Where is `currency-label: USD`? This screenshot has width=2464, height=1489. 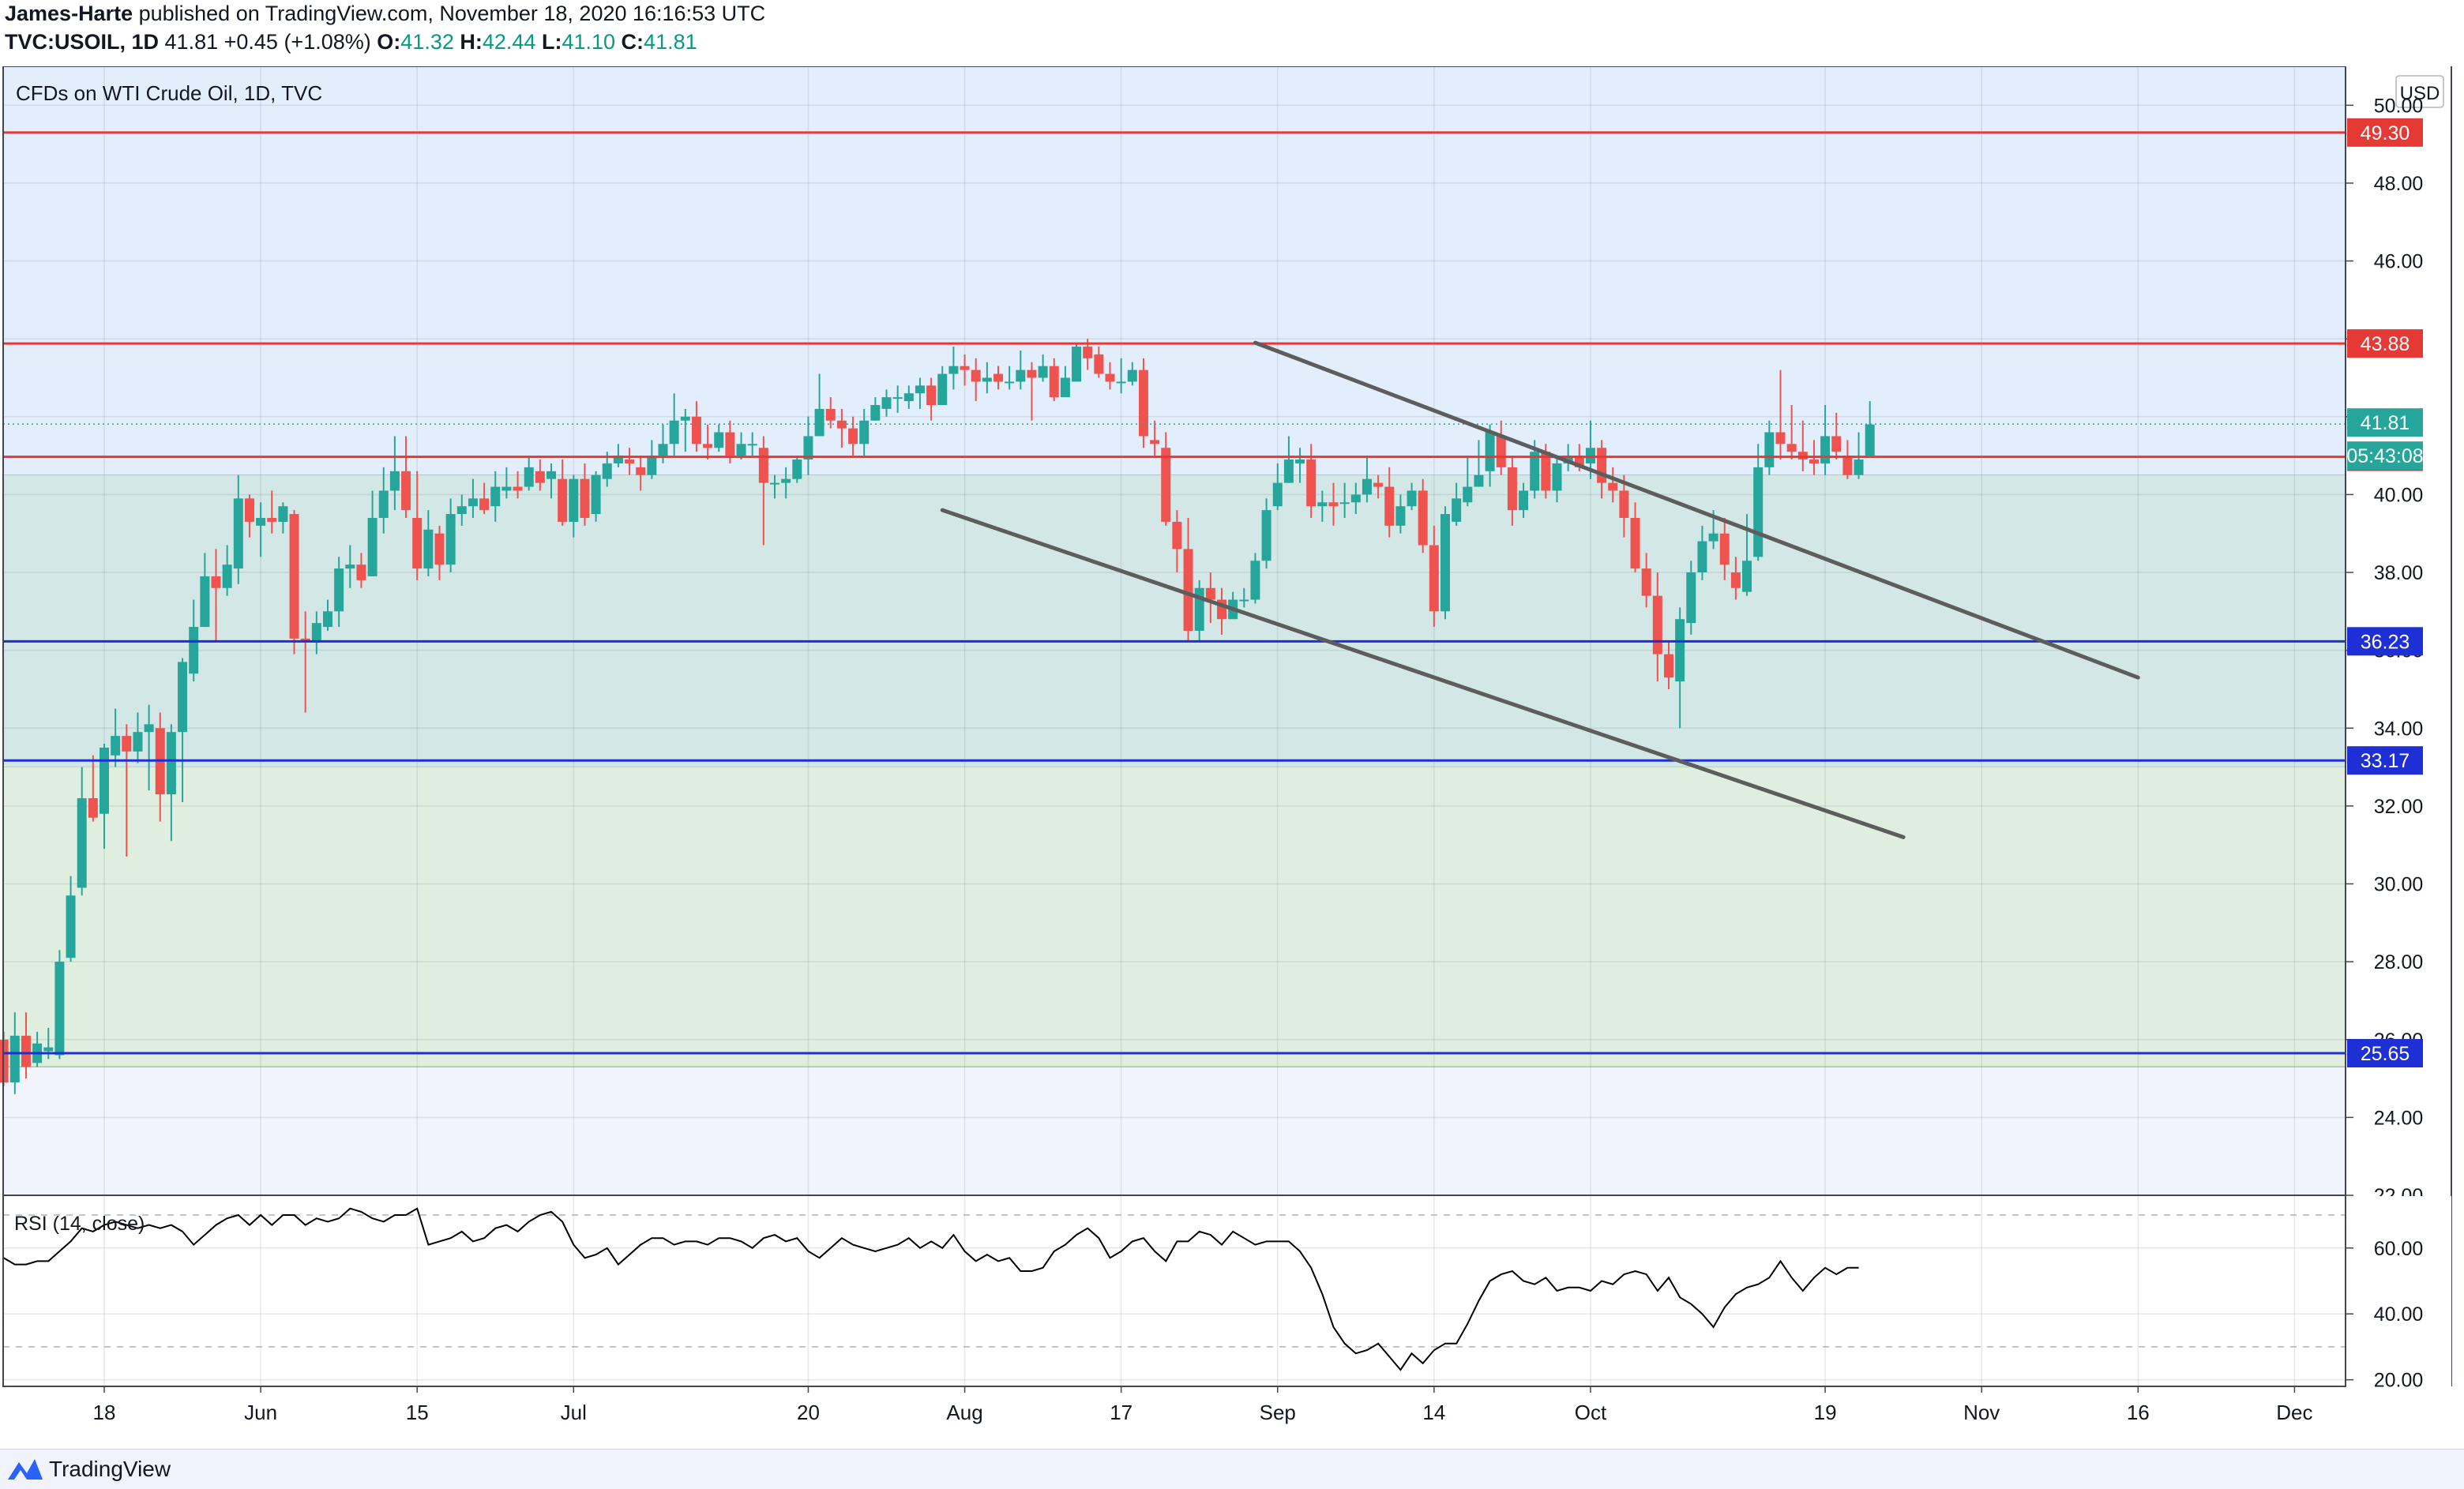
currency-label: USD is located at coordinates (2420, 93).